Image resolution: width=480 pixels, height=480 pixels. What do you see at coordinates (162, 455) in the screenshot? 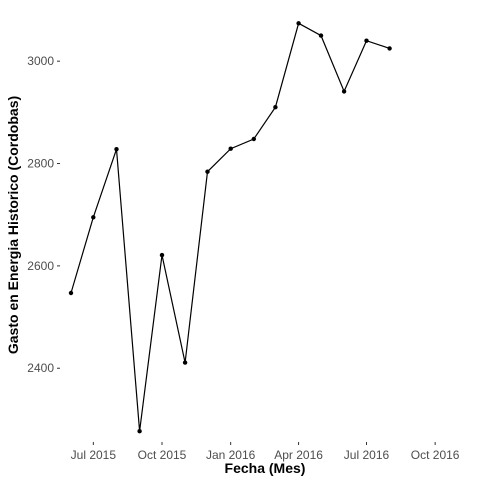
I see `x-tick-label: Oct 2015` at bounding box center [162, 455].